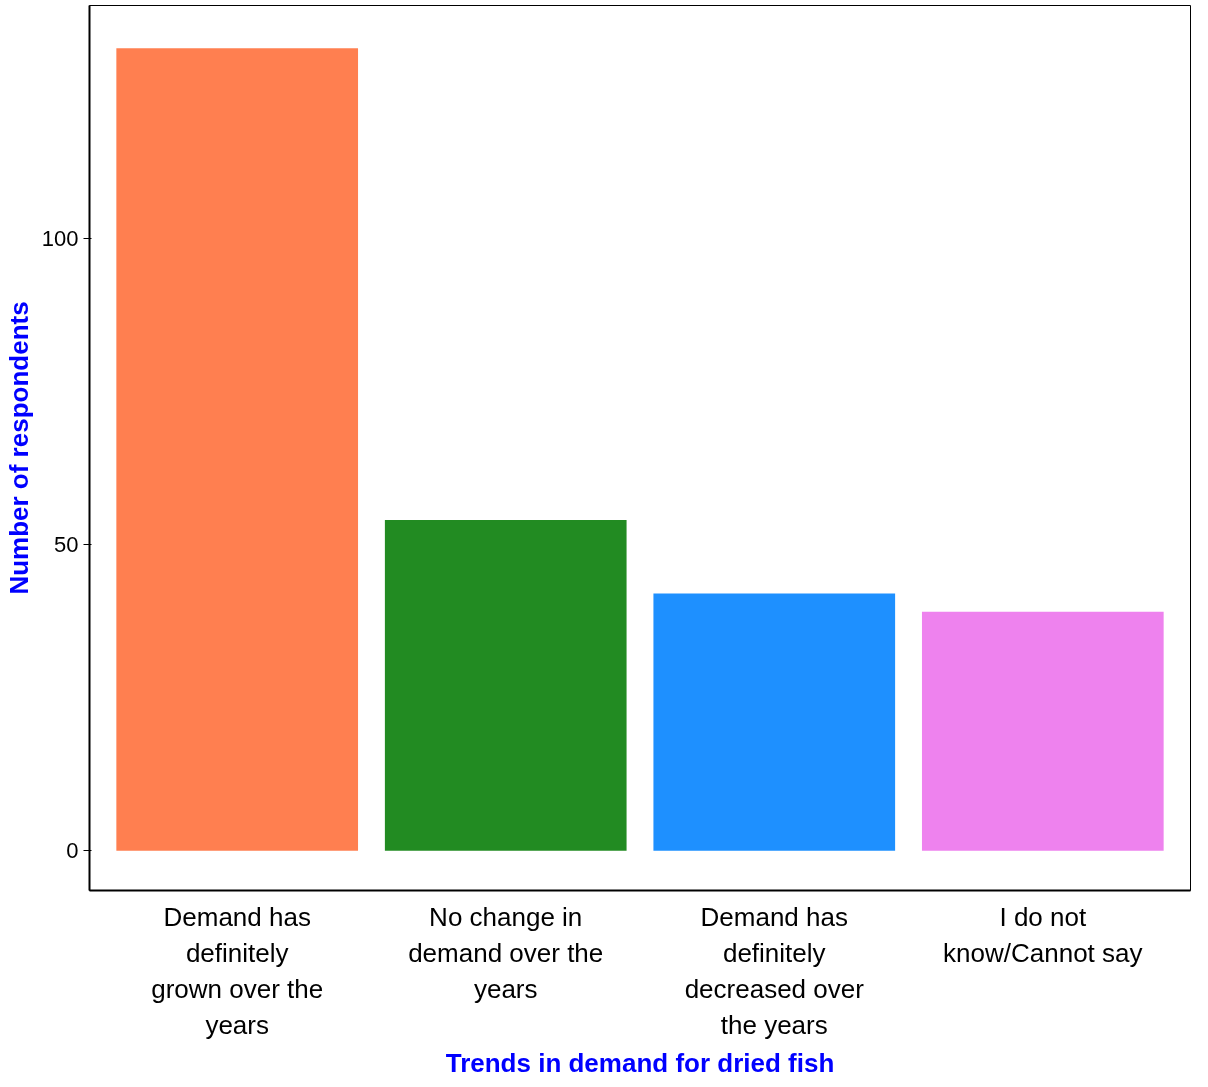  Describe the element at coordinates (640, 1062) in the screenshot. I see `x-axis-title: Trends in demand for dried fish` at that location.